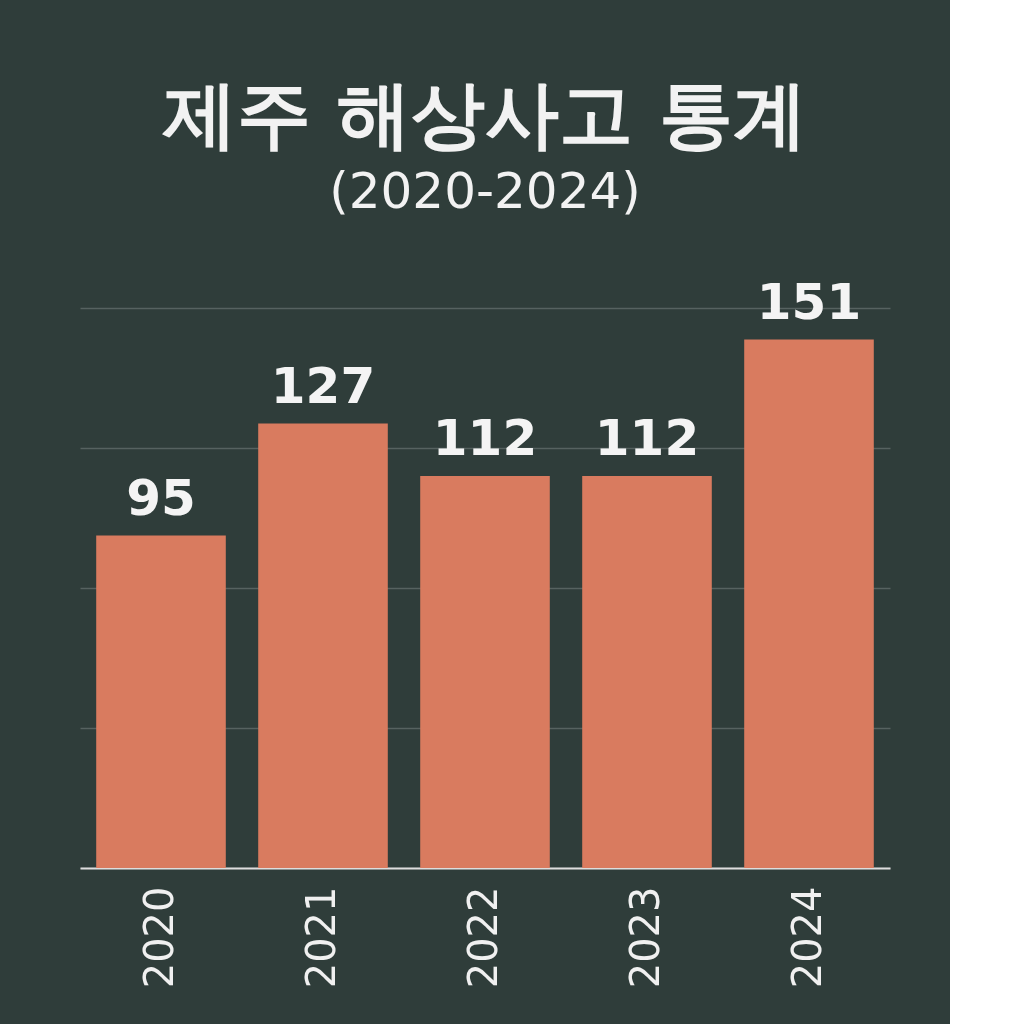 The image size is (1024, 1024). I want to click on data-label: 127, so click(323, 385).